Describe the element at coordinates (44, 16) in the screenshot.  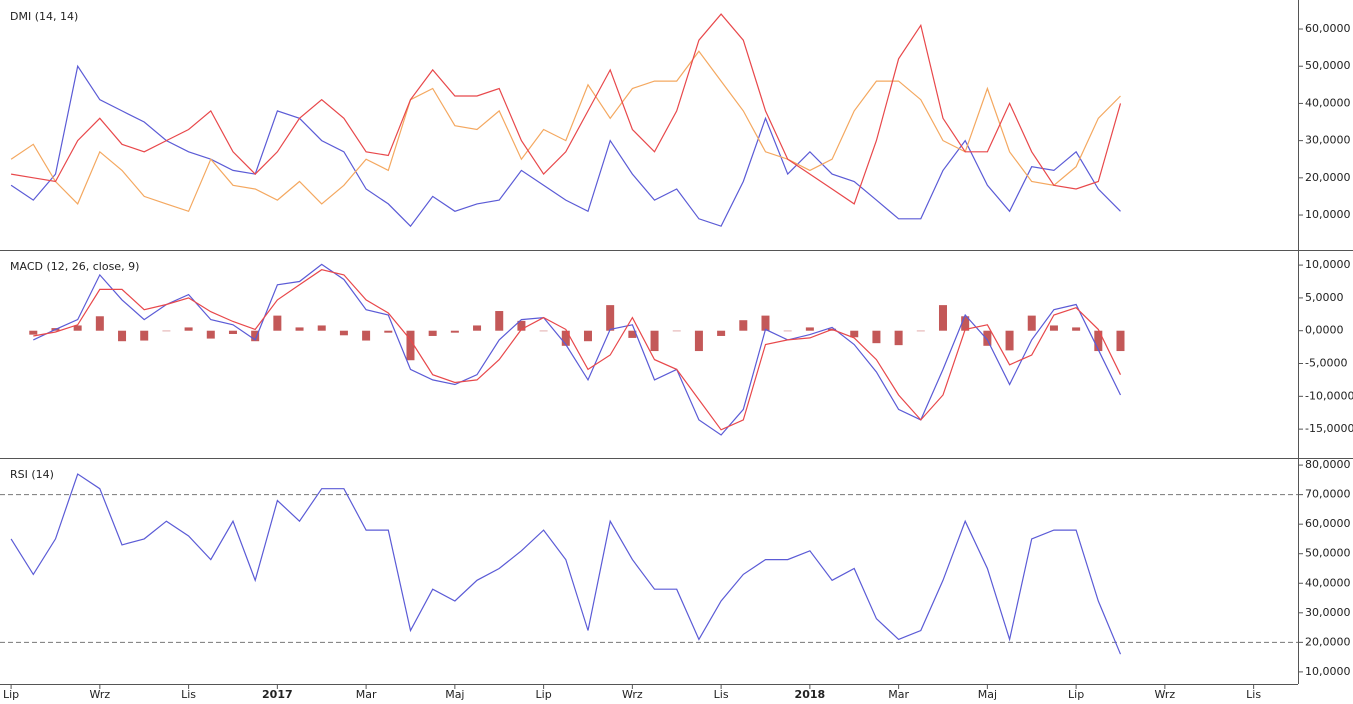
I see `panel-title: DMI (14, 14)` at that location.